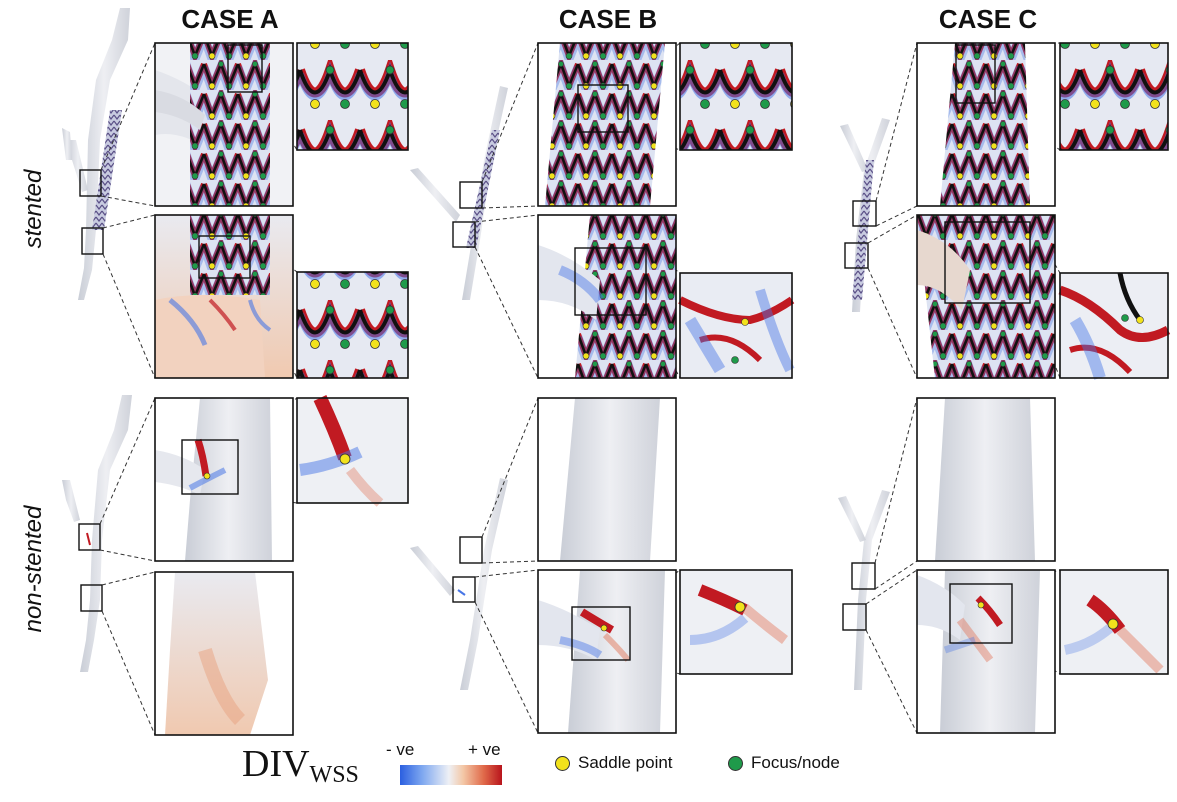  Describe the element at coordinates (400, 749) in the screenshot. I see `colorbar-neg-label: - ve` at that location.